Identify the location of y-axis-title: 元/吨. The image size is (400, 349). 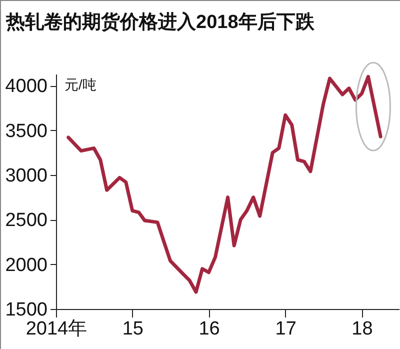
(80, 84).